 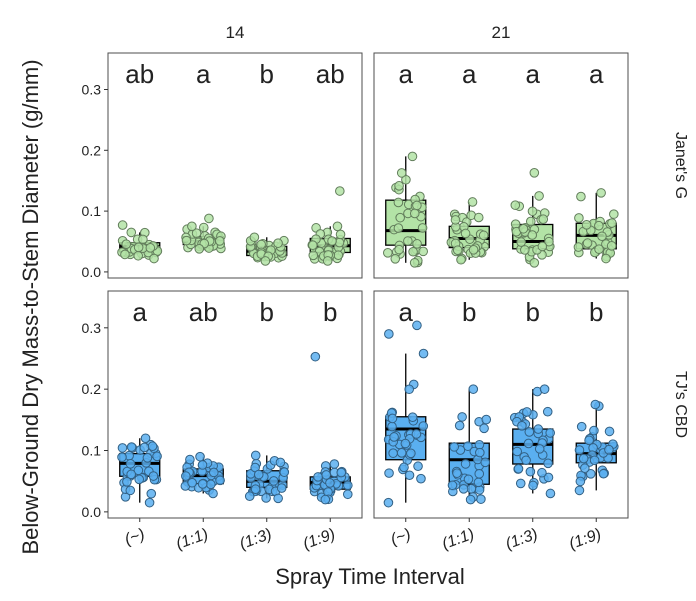 I want to click on significance-letter: ab, so click(x=203, y=312).